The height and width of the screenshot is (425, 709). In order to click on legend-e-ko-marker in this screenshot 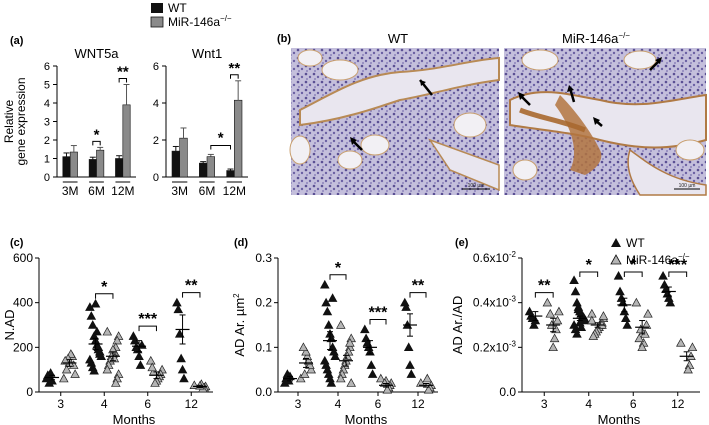, I will do `click(616, 259)`.